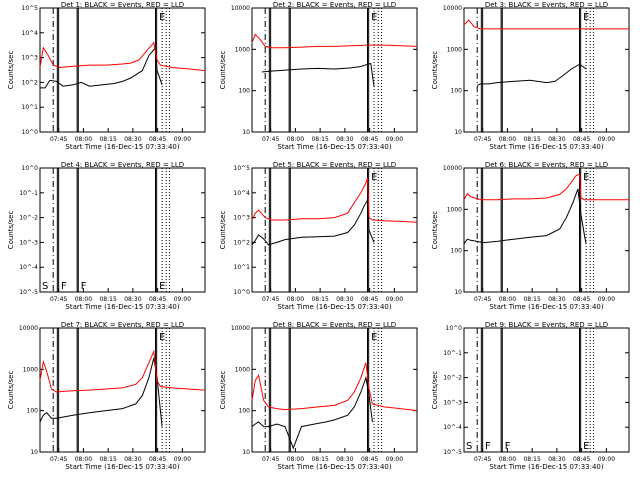  I want to click on panel-title: Det 9: BLACK = Events, RED = LLD, so click(546, 325).